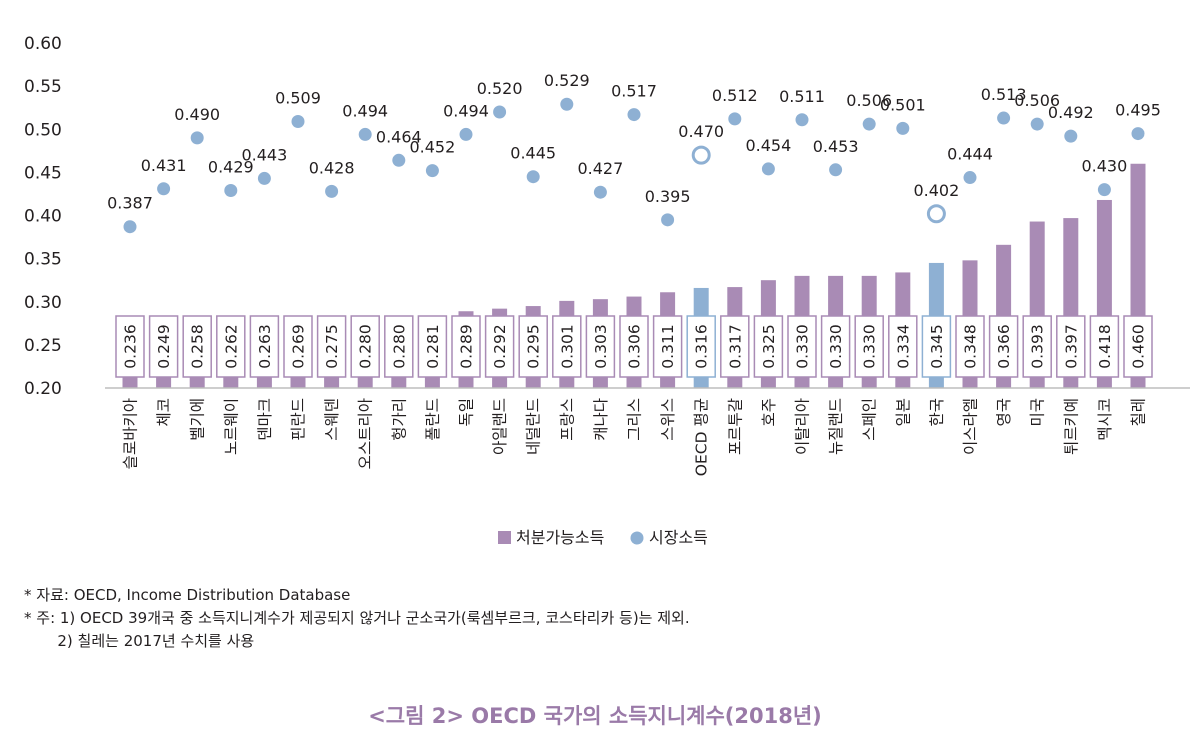  I want to click on dot-value-label: 0.427, so click(600, 168).